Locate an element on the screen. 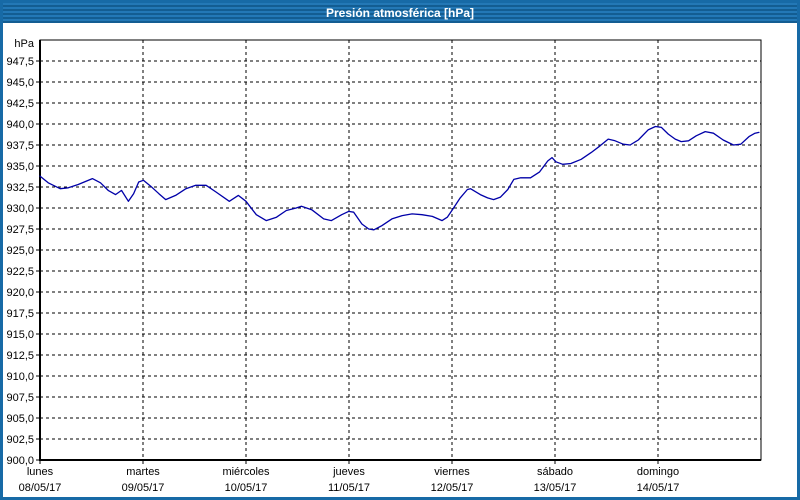  y-tick-label: 925,0 is located at coordinates (20, 251).